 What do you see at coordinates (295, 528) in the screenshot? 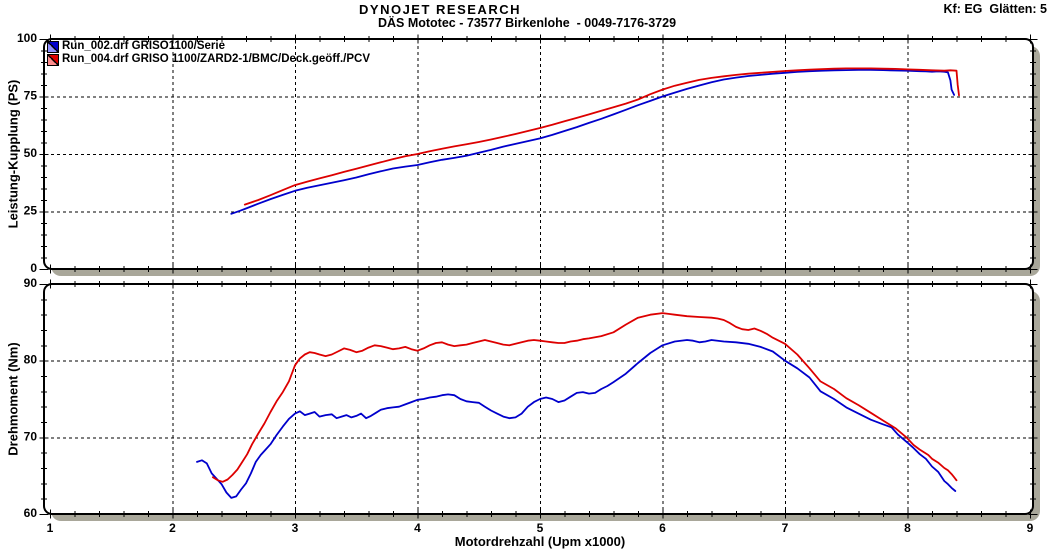
I see `x-tick-label: 3` at bounding box center [295, 528].